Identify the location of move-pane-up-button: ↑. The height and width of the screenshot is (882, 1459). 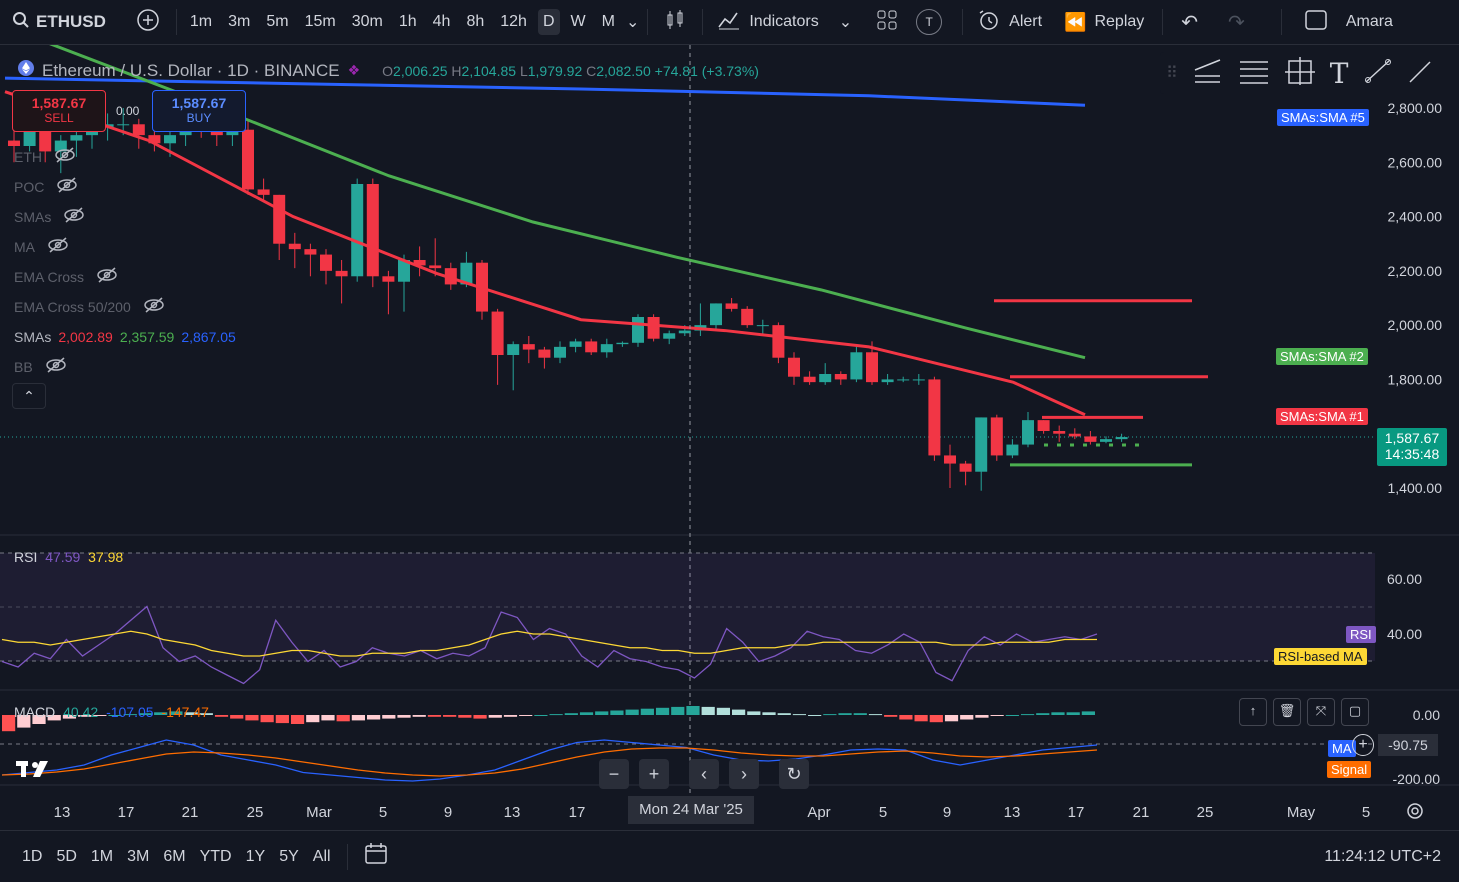
(1253, 712).